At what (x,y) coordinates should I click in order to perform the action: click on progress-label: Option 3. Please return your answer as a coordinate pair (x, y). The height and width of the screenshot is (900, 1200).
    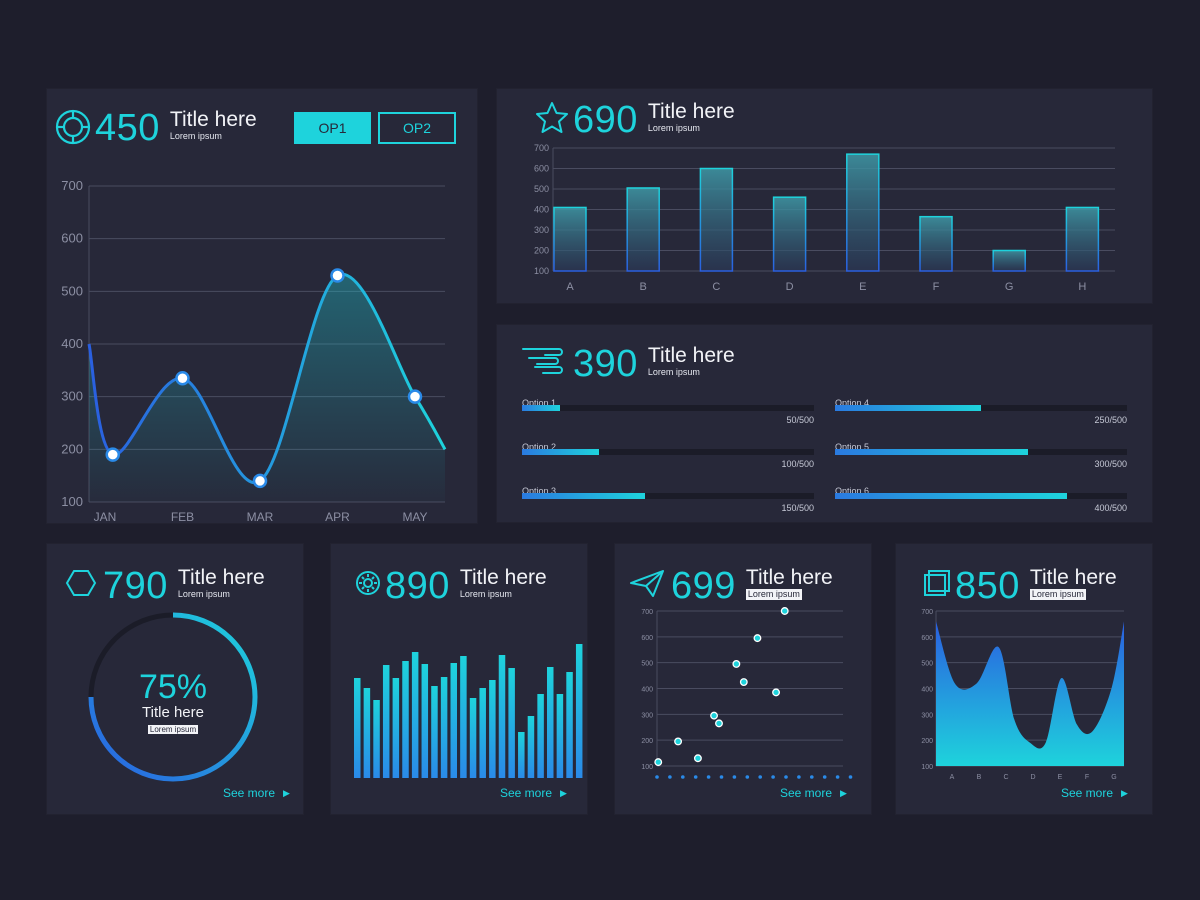
    Looking at the image, I should click on (539, 491).